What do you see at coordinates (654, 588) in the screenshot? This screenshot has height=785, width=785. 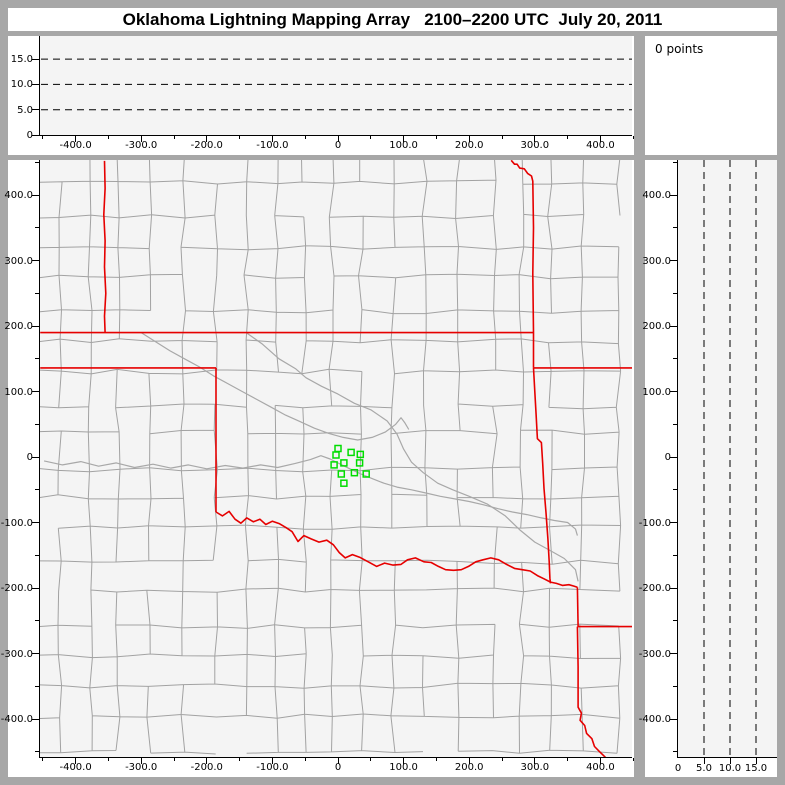 I see `y-tick-label: -200.0` at bounding box center [654, 588].